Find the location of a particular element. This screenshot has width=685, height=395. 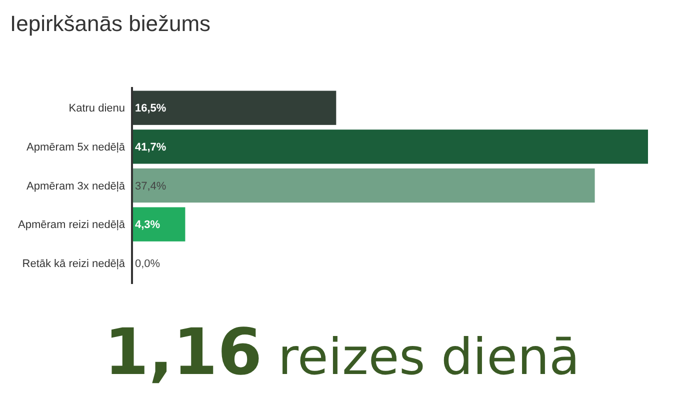

data-label: 41,7% is located at coordinates (150, 148).